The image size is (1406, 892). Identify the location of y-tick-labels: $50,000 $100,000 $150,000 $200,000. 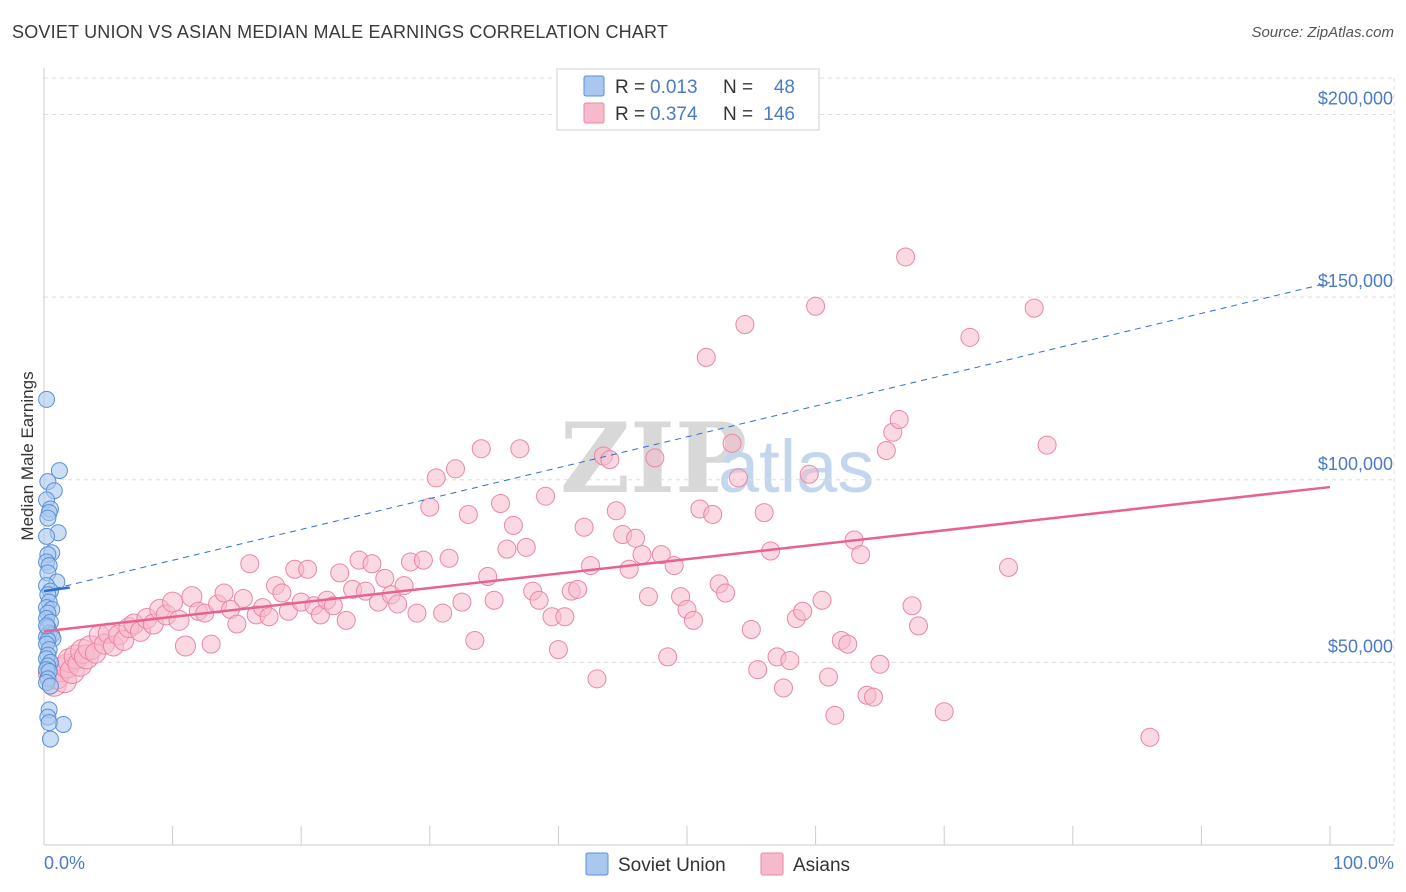
(1355, 373).